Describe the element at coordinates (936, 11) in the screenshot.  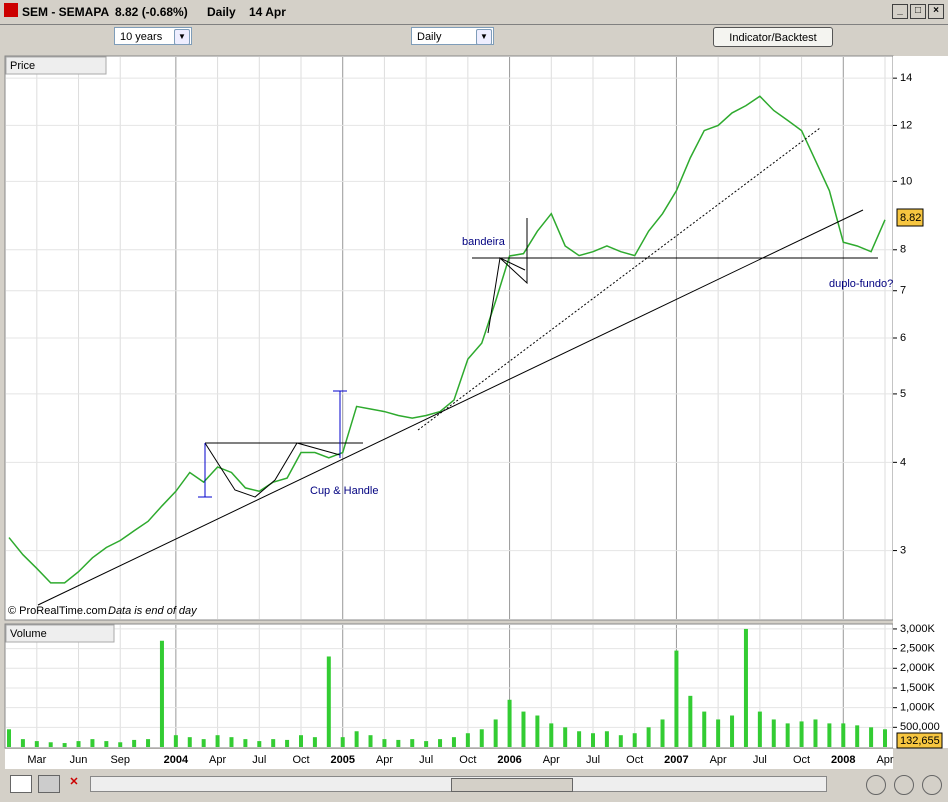
I see `close: ×` at that location.